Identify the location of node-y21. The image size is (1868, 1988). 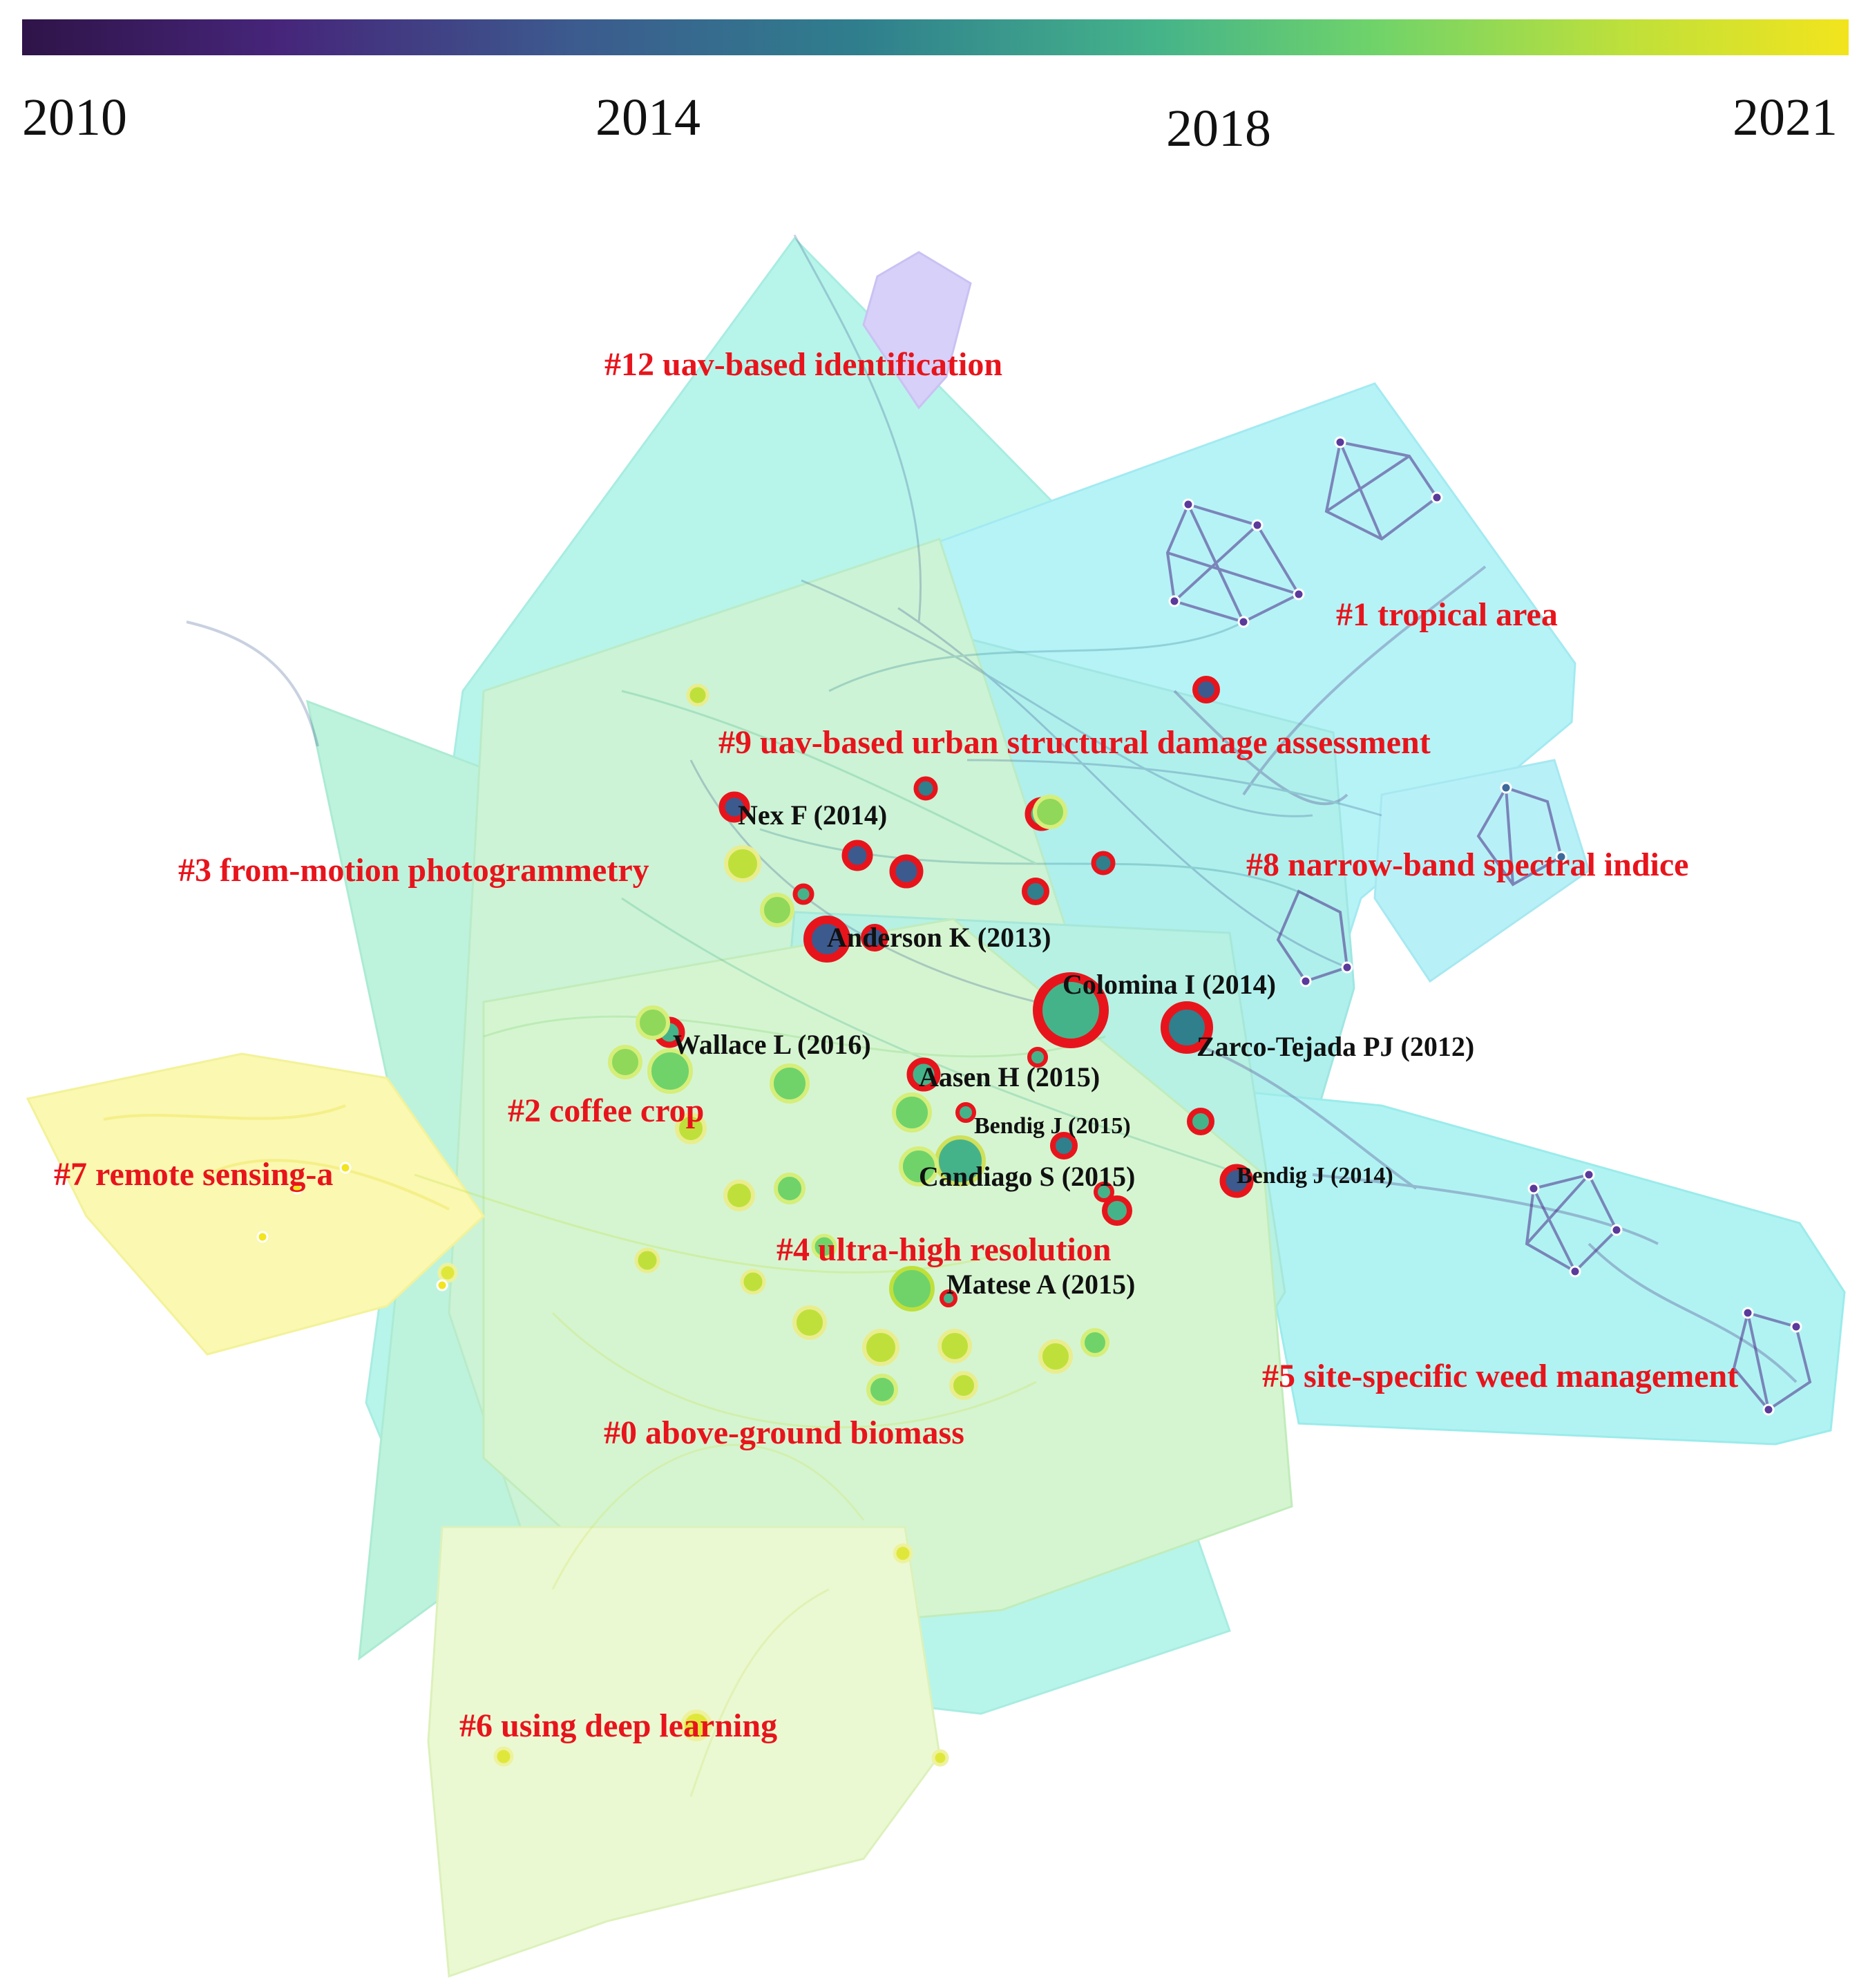
(504, 1756).